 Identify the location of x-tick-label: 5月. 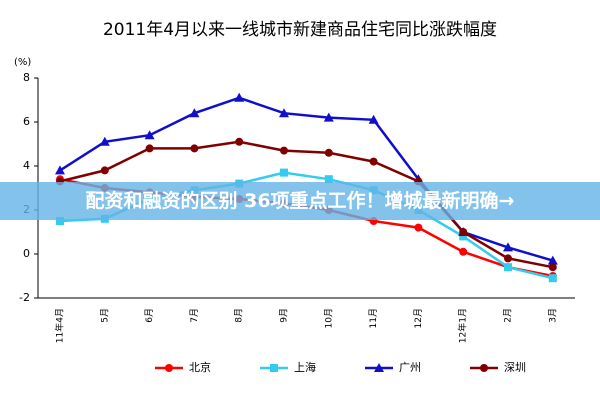
(104, 315).